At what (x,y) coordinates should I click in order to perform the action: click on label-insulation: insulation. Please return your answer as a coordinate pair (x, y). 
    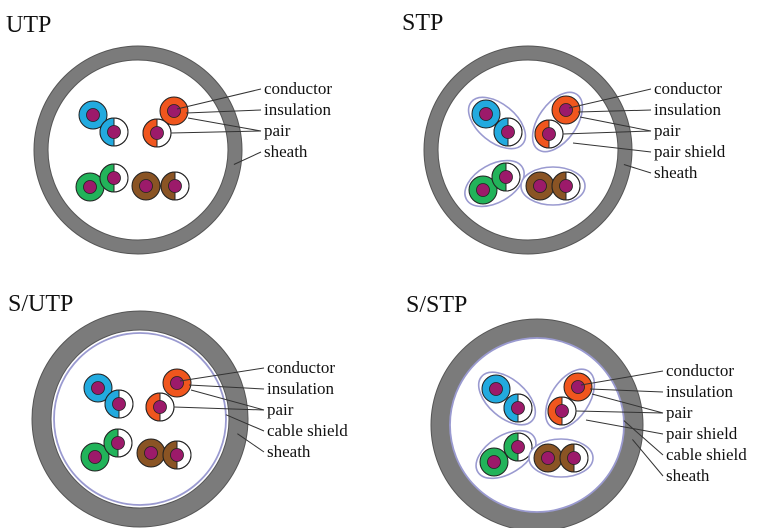
    Looking at the image, I should click on (261, 388).